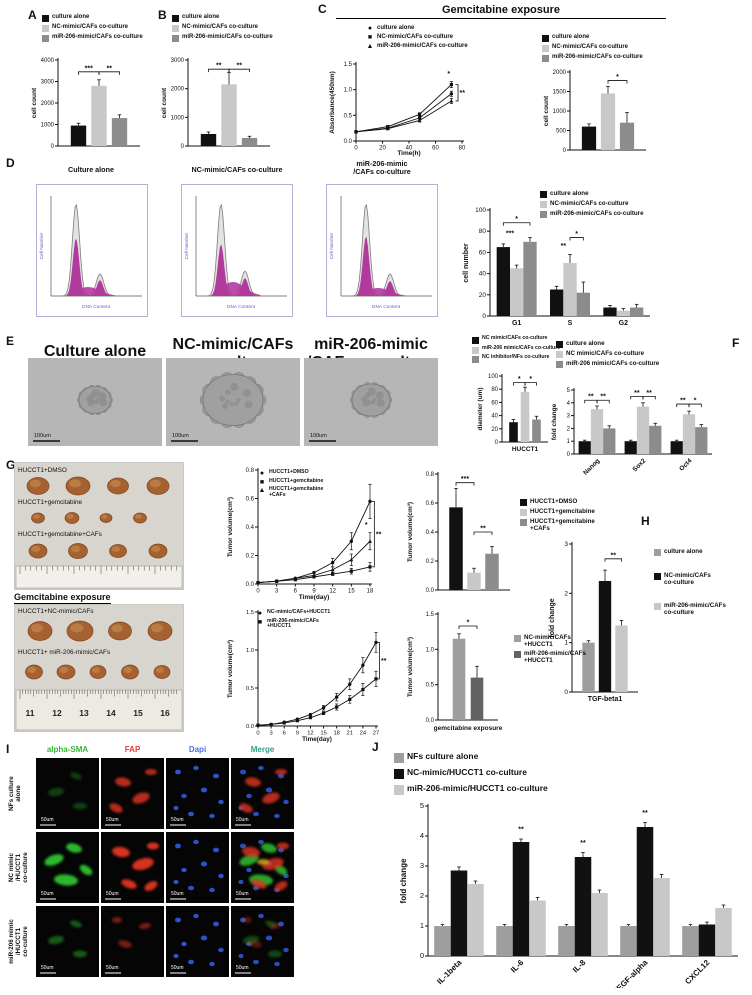 This screenshot has width=752, height=995. I want to click on svg-text: Absorbance(450nm), so click(332, 102).